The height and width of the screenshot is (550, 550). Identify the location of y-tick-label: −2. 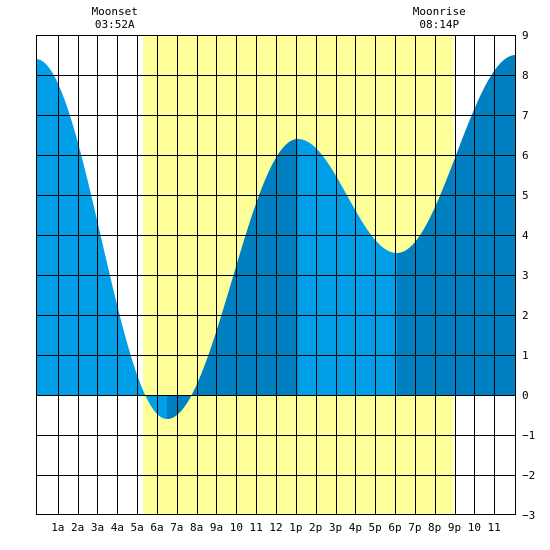
(528, 475).